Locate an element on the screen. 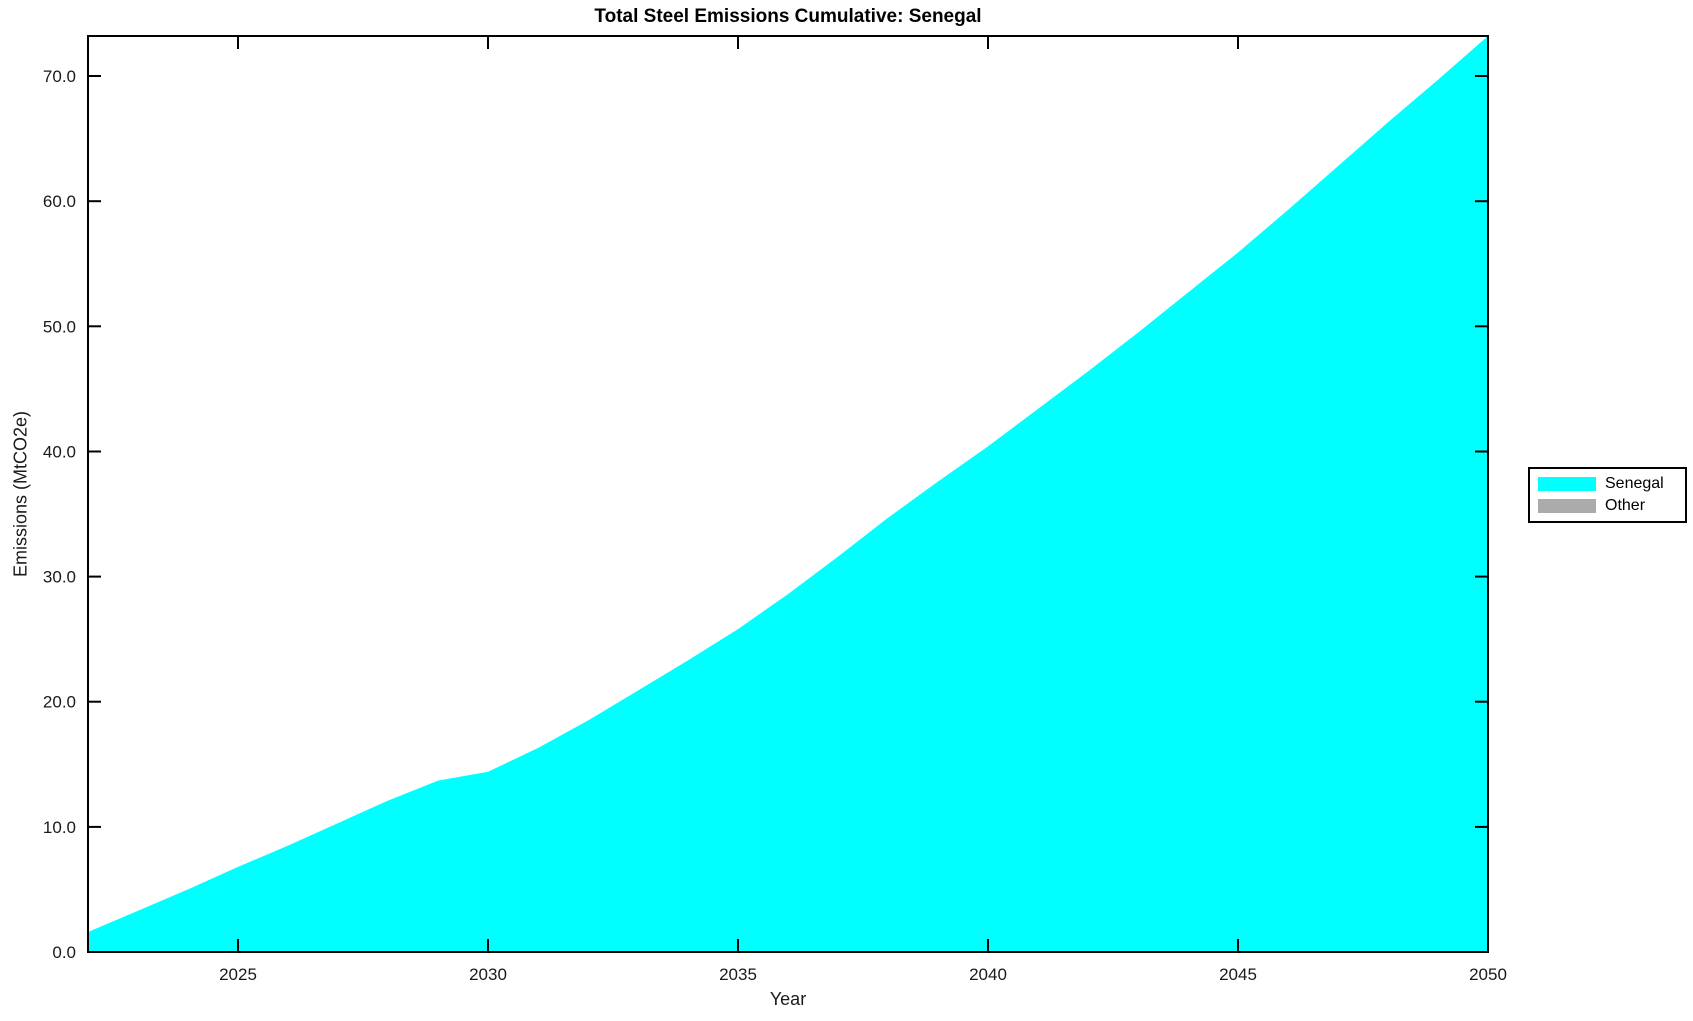 The height and width of the screenshot is (1021, 1693). x-axis-label: Year is located at coordinates (788, 999).